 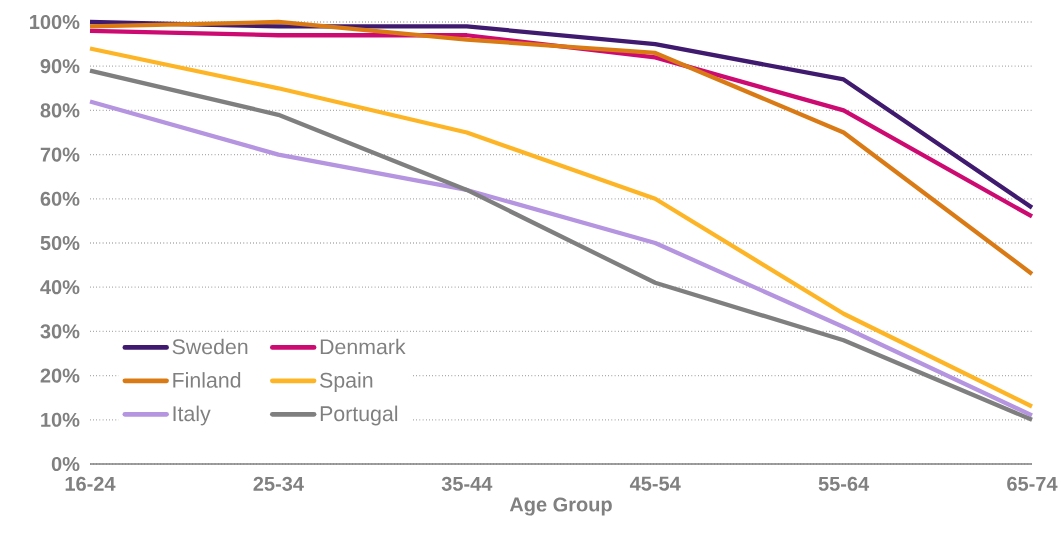 What do you see at coordinates (1032, 483) in the screenshot?
I see `x-tick-label: 65-74` at bounding box center [1032, 483].